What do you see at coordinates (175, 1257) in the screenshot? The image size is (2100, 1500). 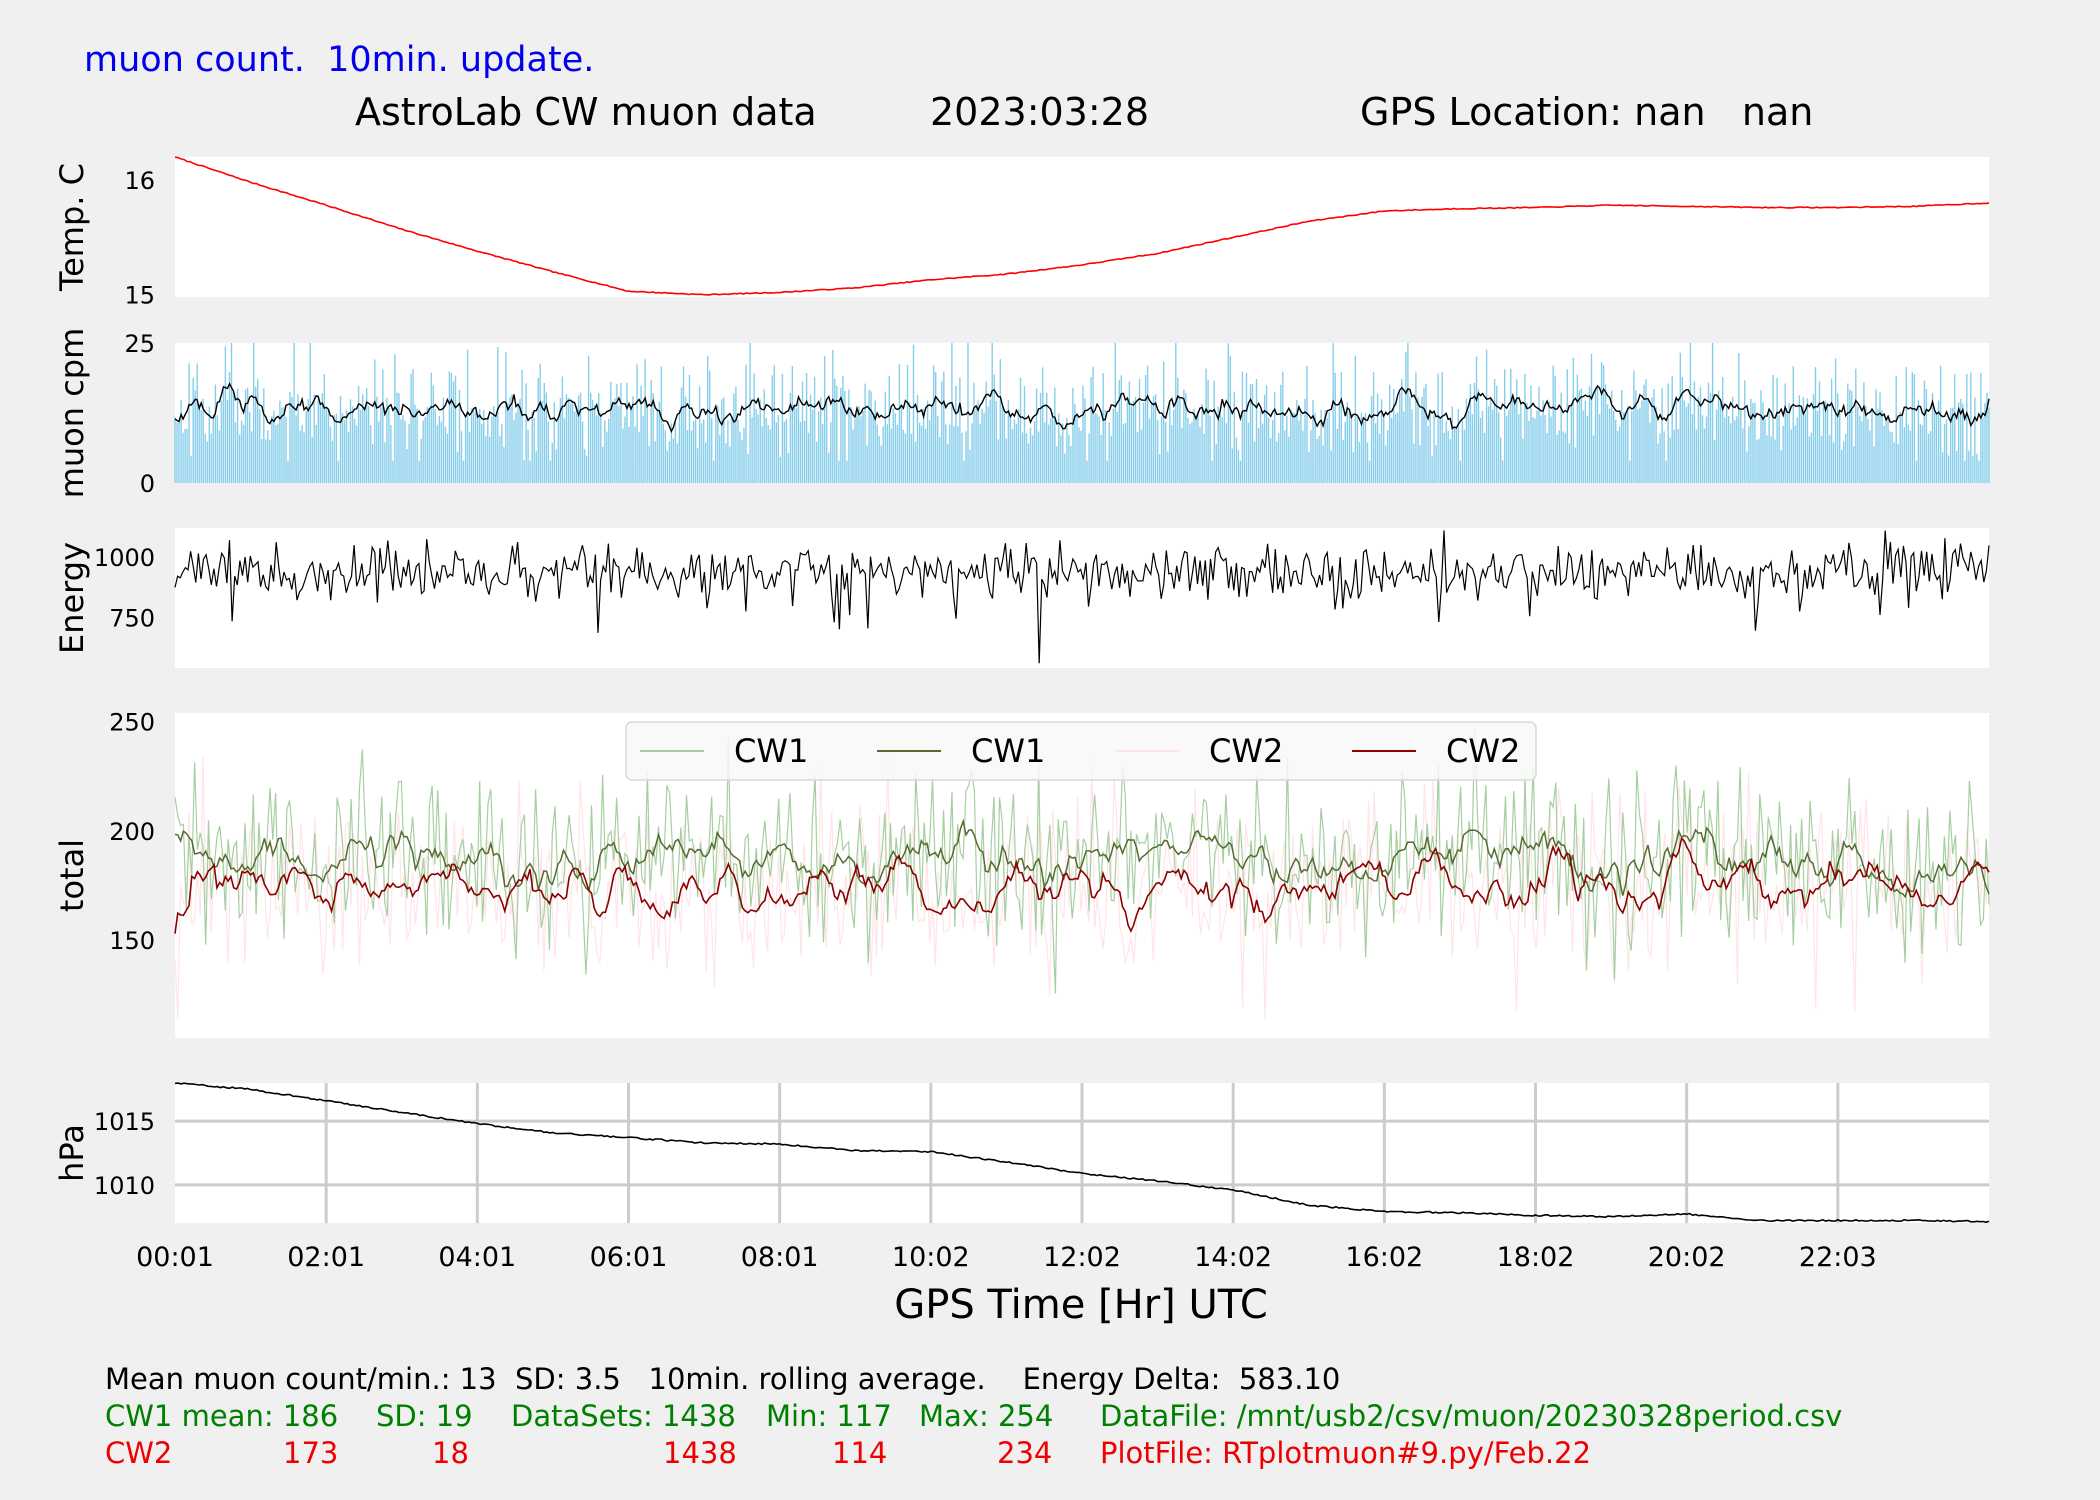 I see `x-tick-label: 00:01` at bounding box center [175, 1257].